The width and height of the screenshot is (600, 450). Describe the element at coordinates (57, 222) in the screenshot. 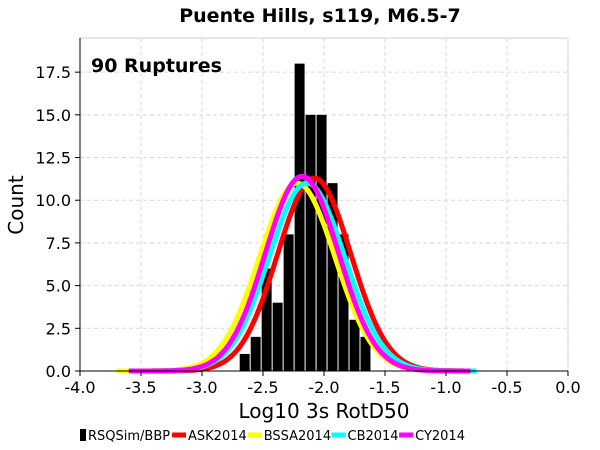

I see `y-ticks: 0.0 2.5 5.0 7.5 10.0 12.5 15.0 17.5` at that location.